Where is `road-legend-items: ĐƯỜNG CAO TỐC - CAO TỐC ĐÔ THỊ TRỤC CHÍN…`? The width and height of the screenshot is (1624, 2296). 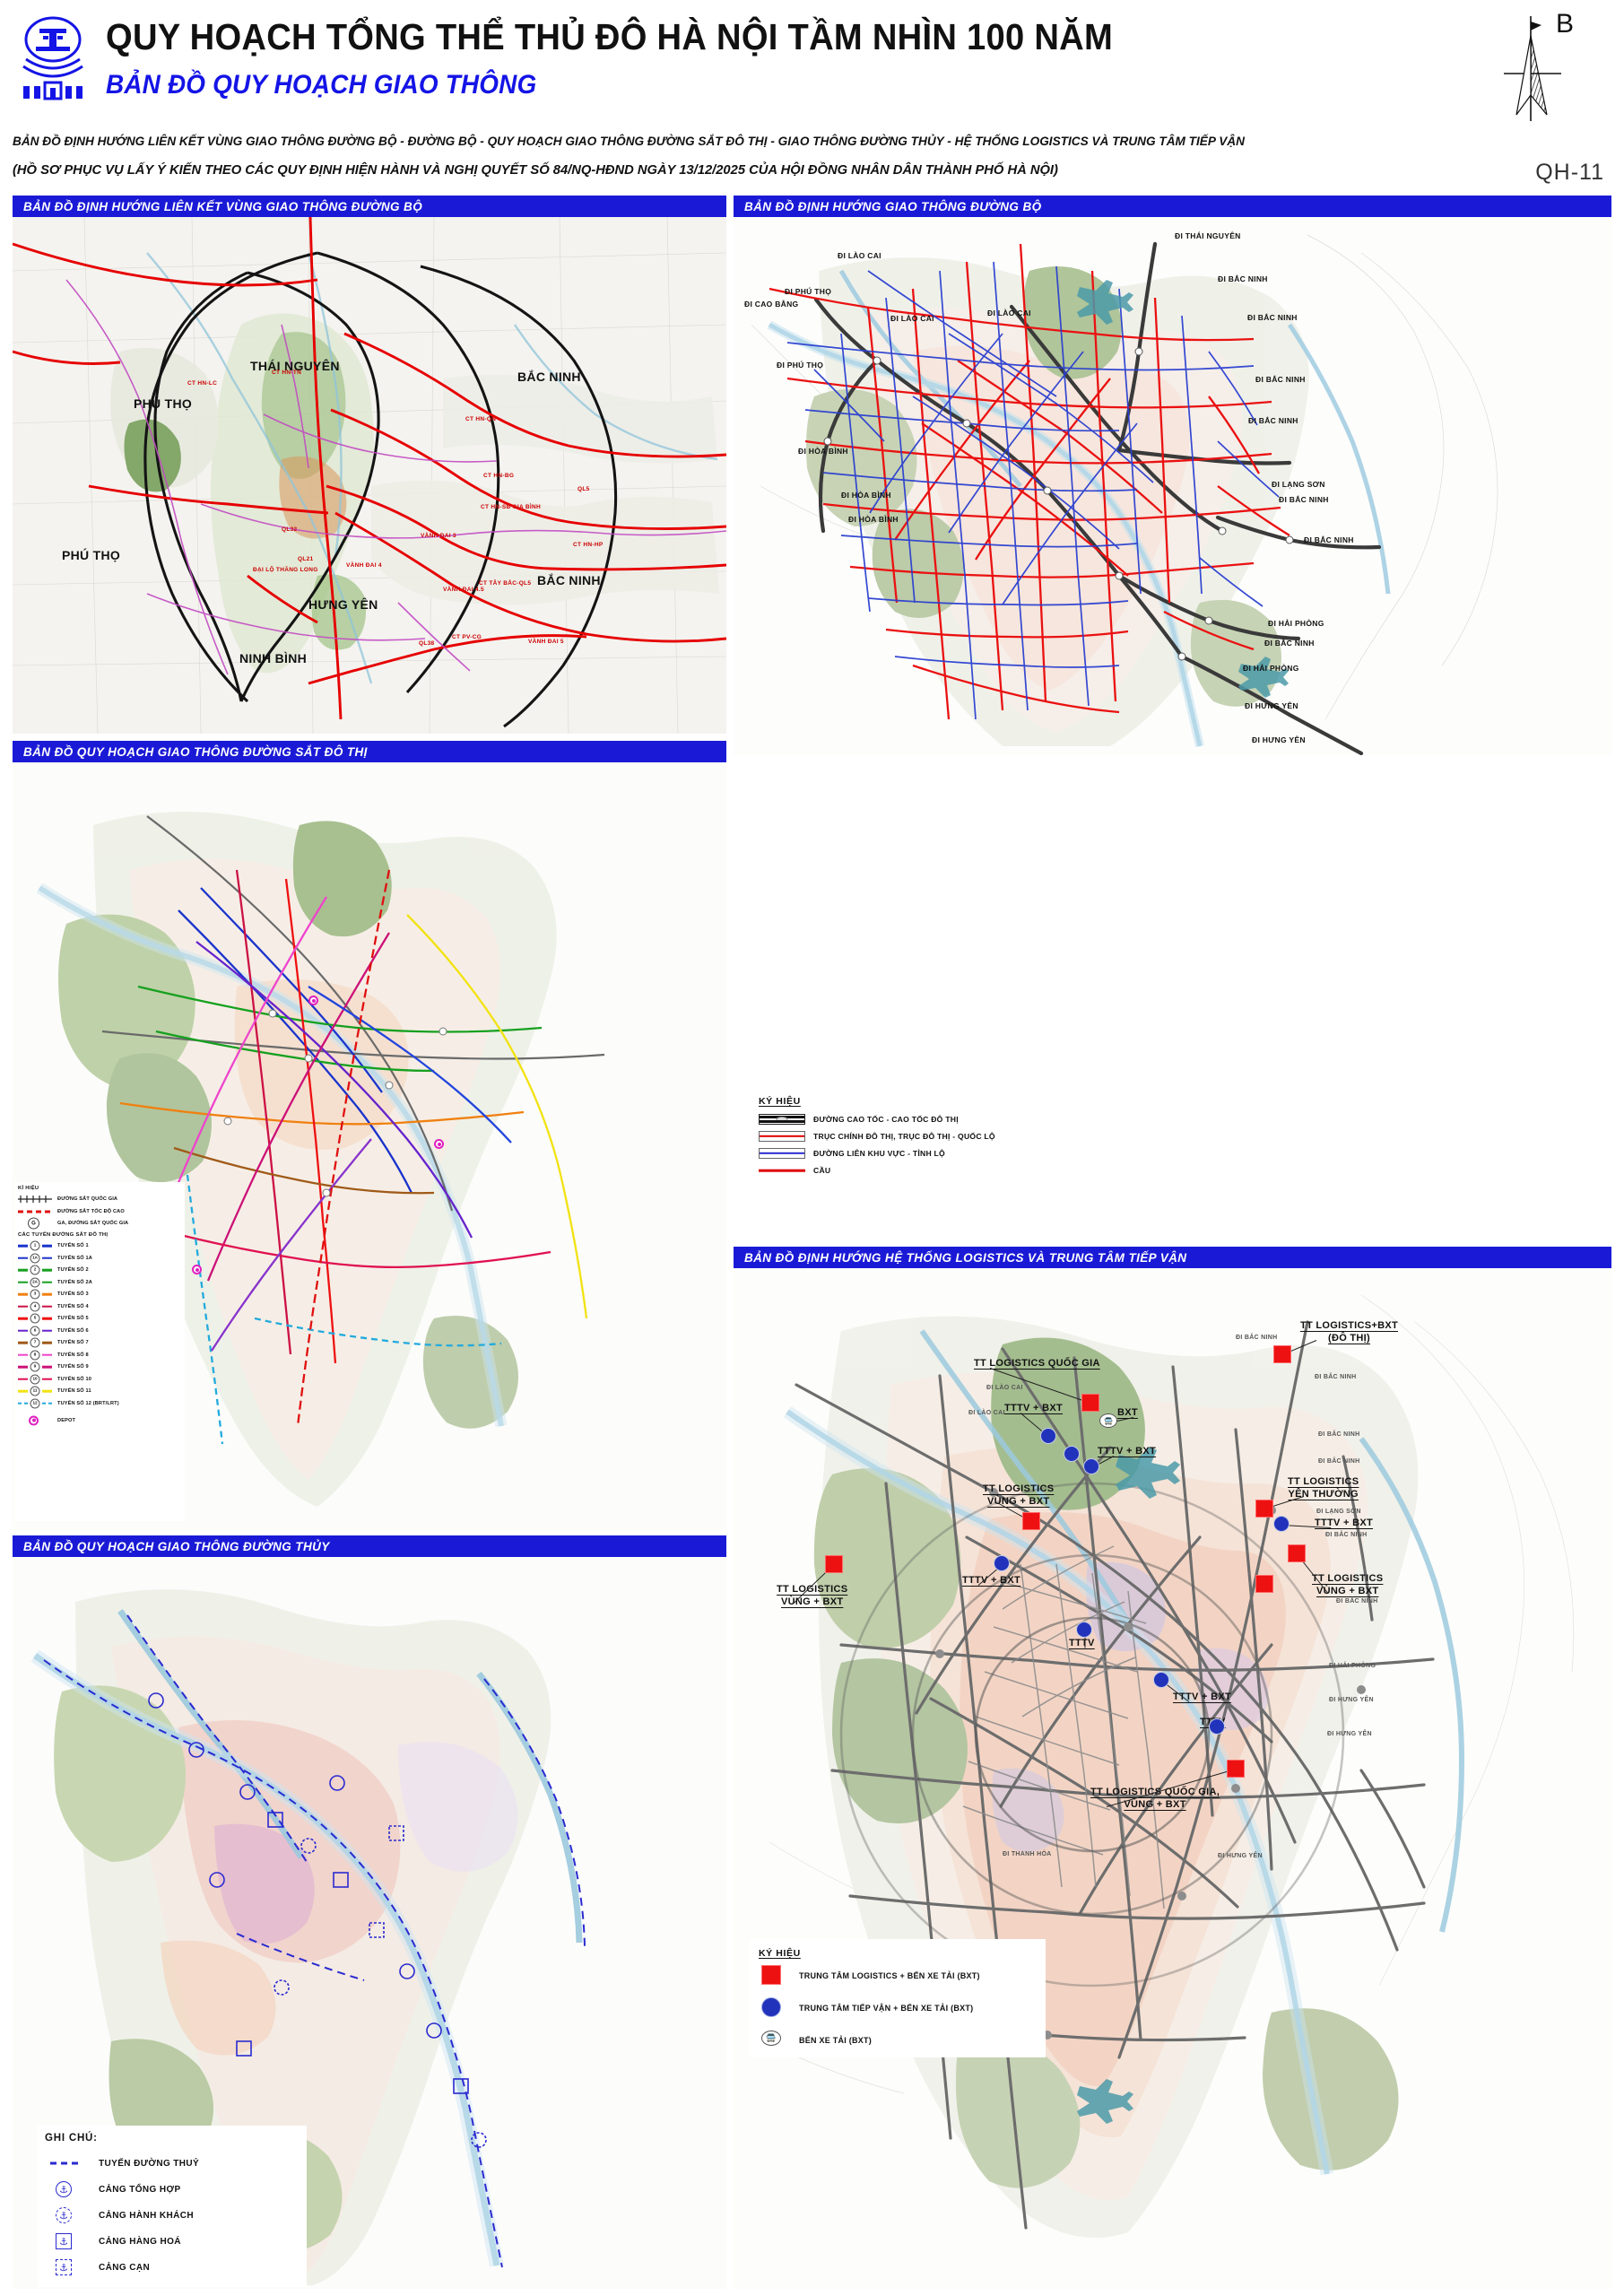
road-legend-items: ĐƯỜNG CAO TỐC - CAO TỐC ĐÔ THỊ TRỤC CHÍN… is located at coordinates (877, 1145).